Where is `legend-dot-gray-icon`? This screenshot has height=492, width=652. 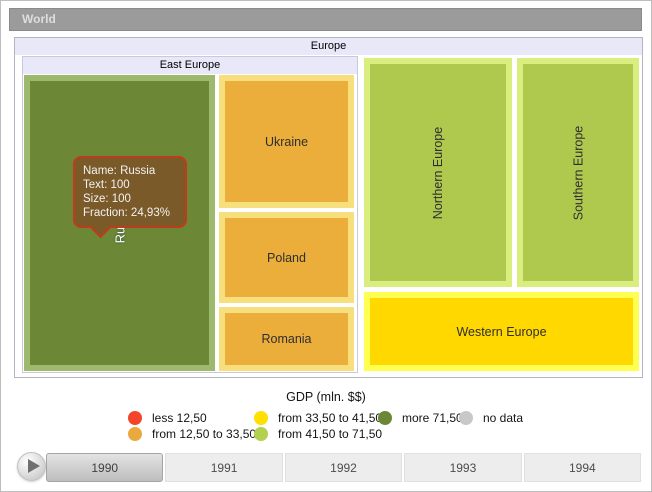 legend-dot-gray-icon is located at coordinates (466, 417).